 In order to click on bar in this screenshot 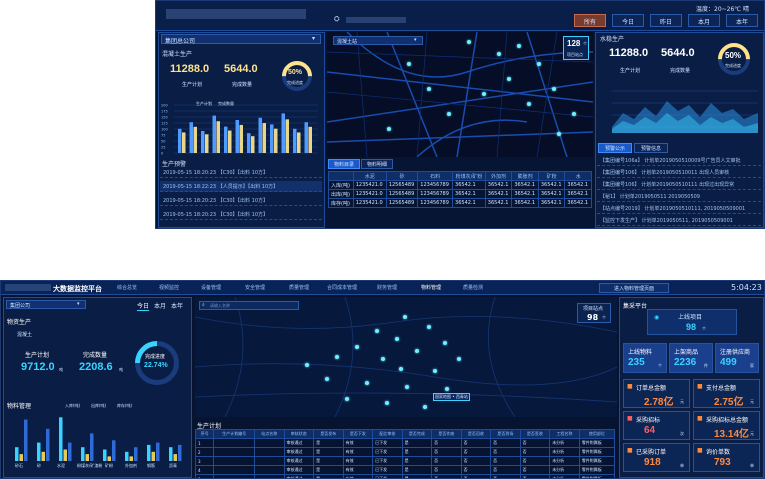, I will do `click(191, 137)`.